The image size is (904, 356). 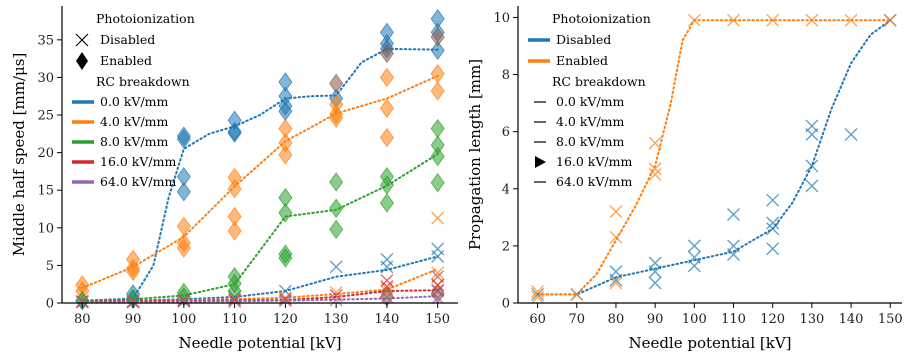 What do you see at coordinates (475, 154) in the screenshot?
I see `y-axis-label: Propagation length [mm]` at bounding box center [475, 154].